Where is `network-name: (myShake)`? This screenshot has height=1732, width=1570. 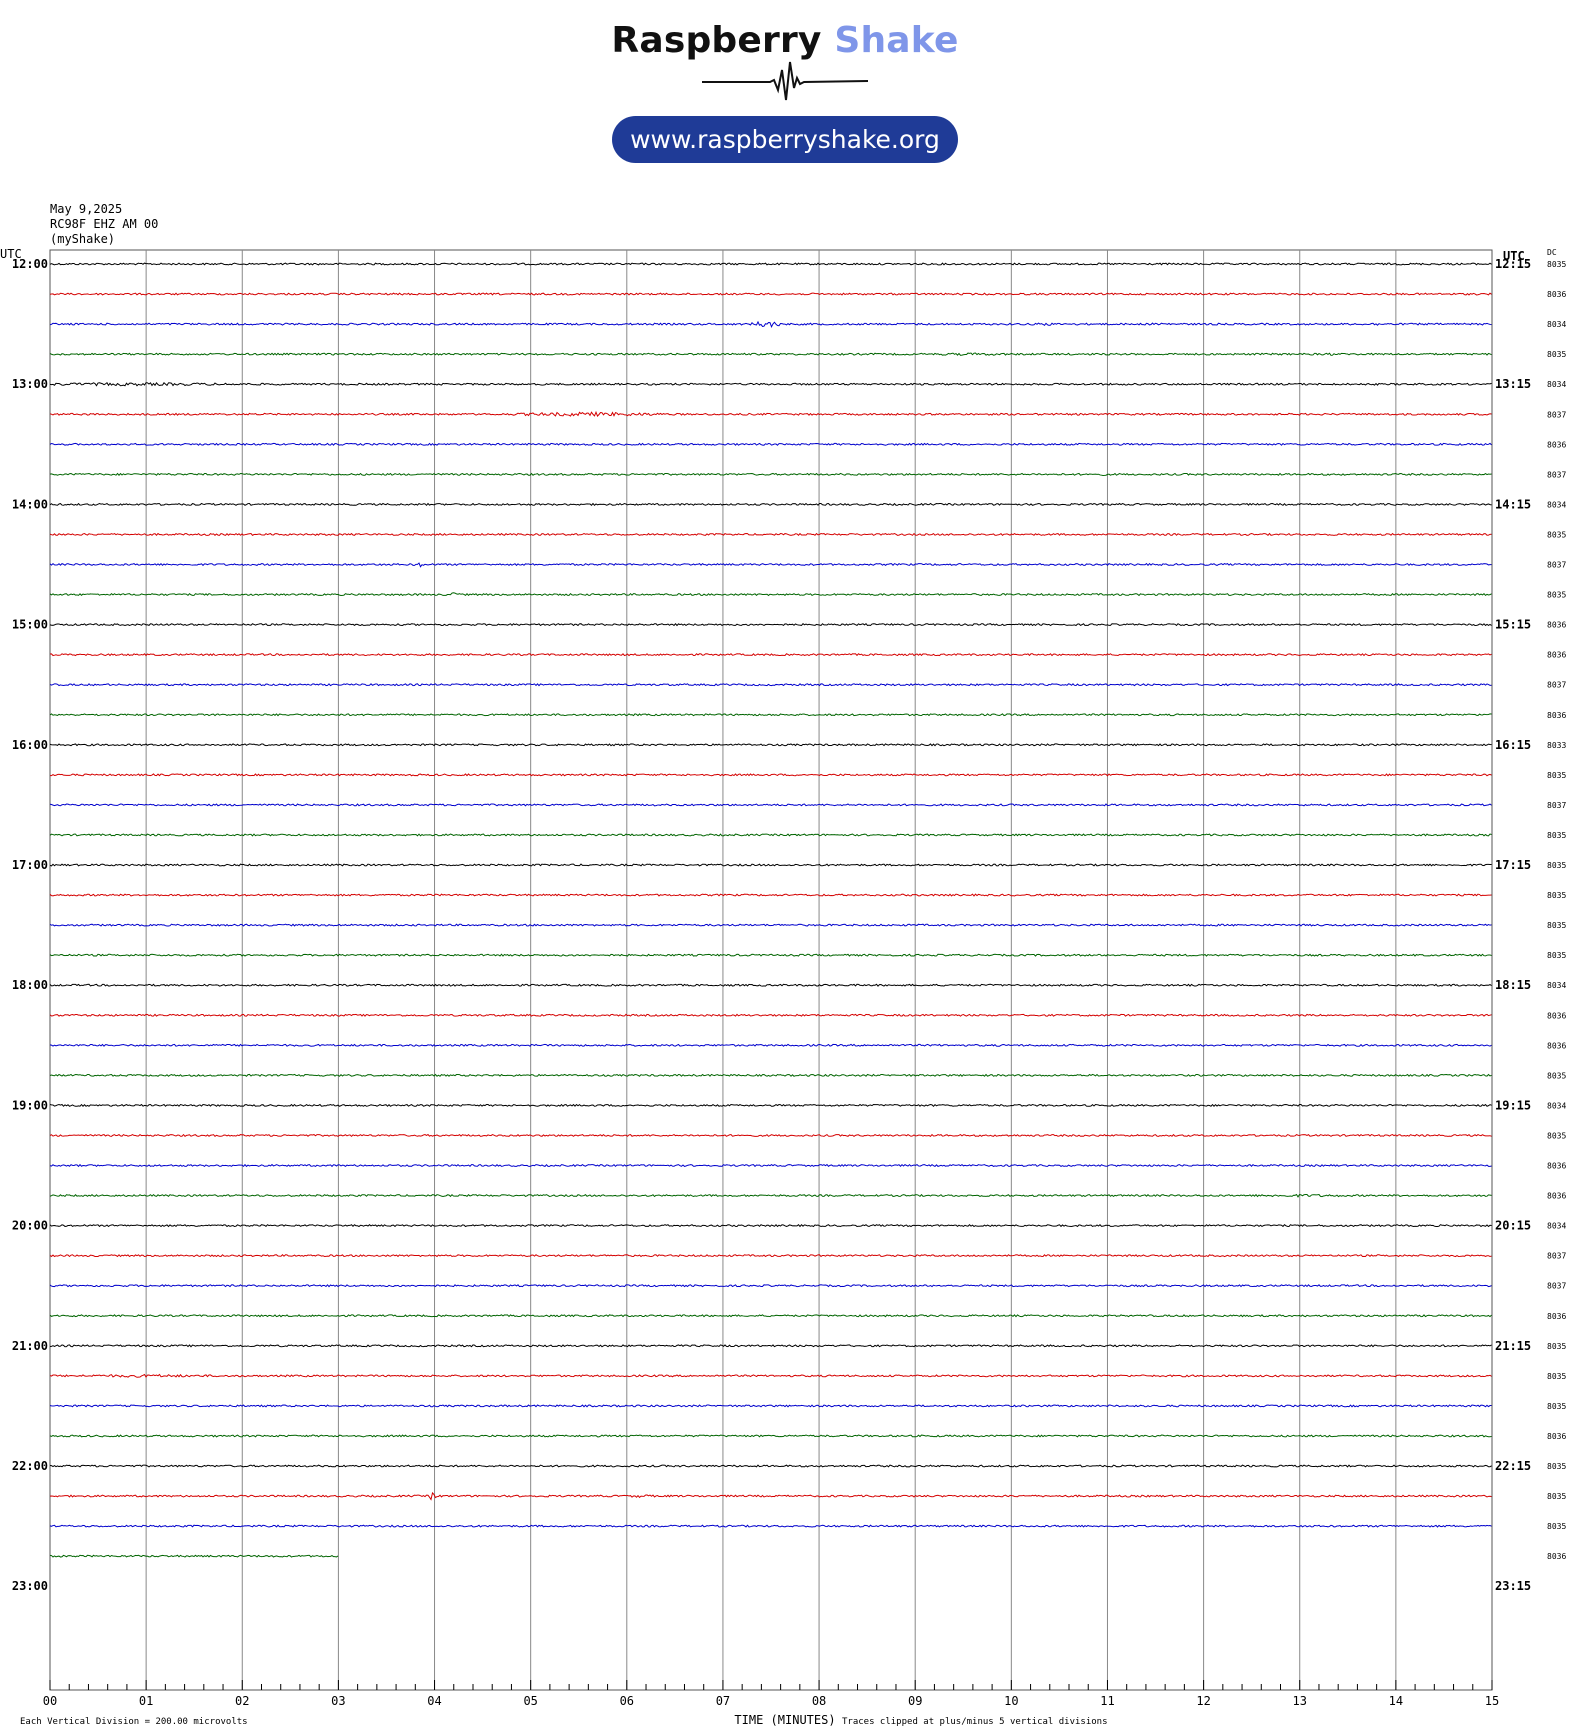
network-name: (myShake) is located at coordinates (83, 239).